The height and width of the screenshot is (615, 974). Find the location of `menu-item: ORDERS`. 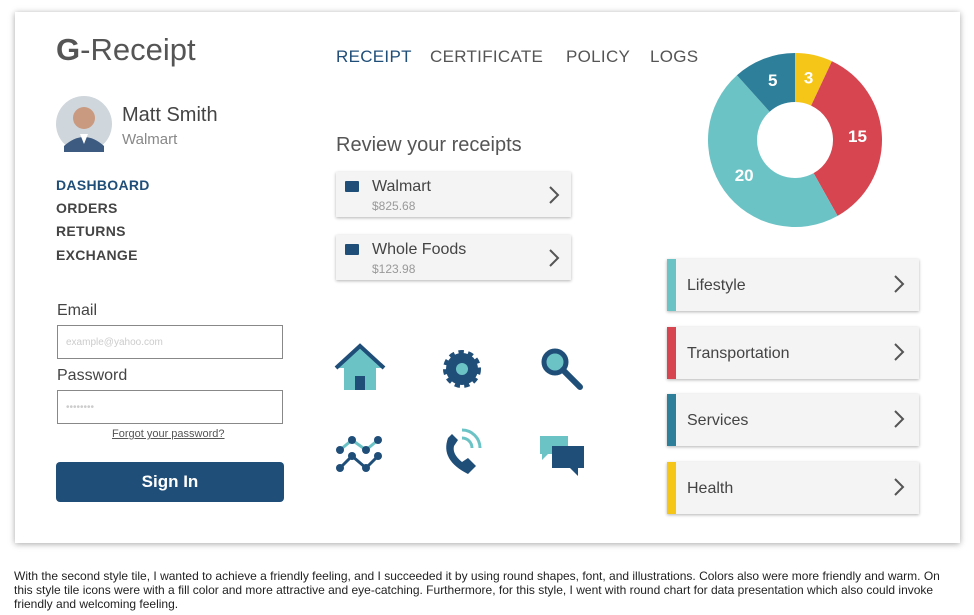

menu-item: ORDERS is located at coordinates (87, 208).